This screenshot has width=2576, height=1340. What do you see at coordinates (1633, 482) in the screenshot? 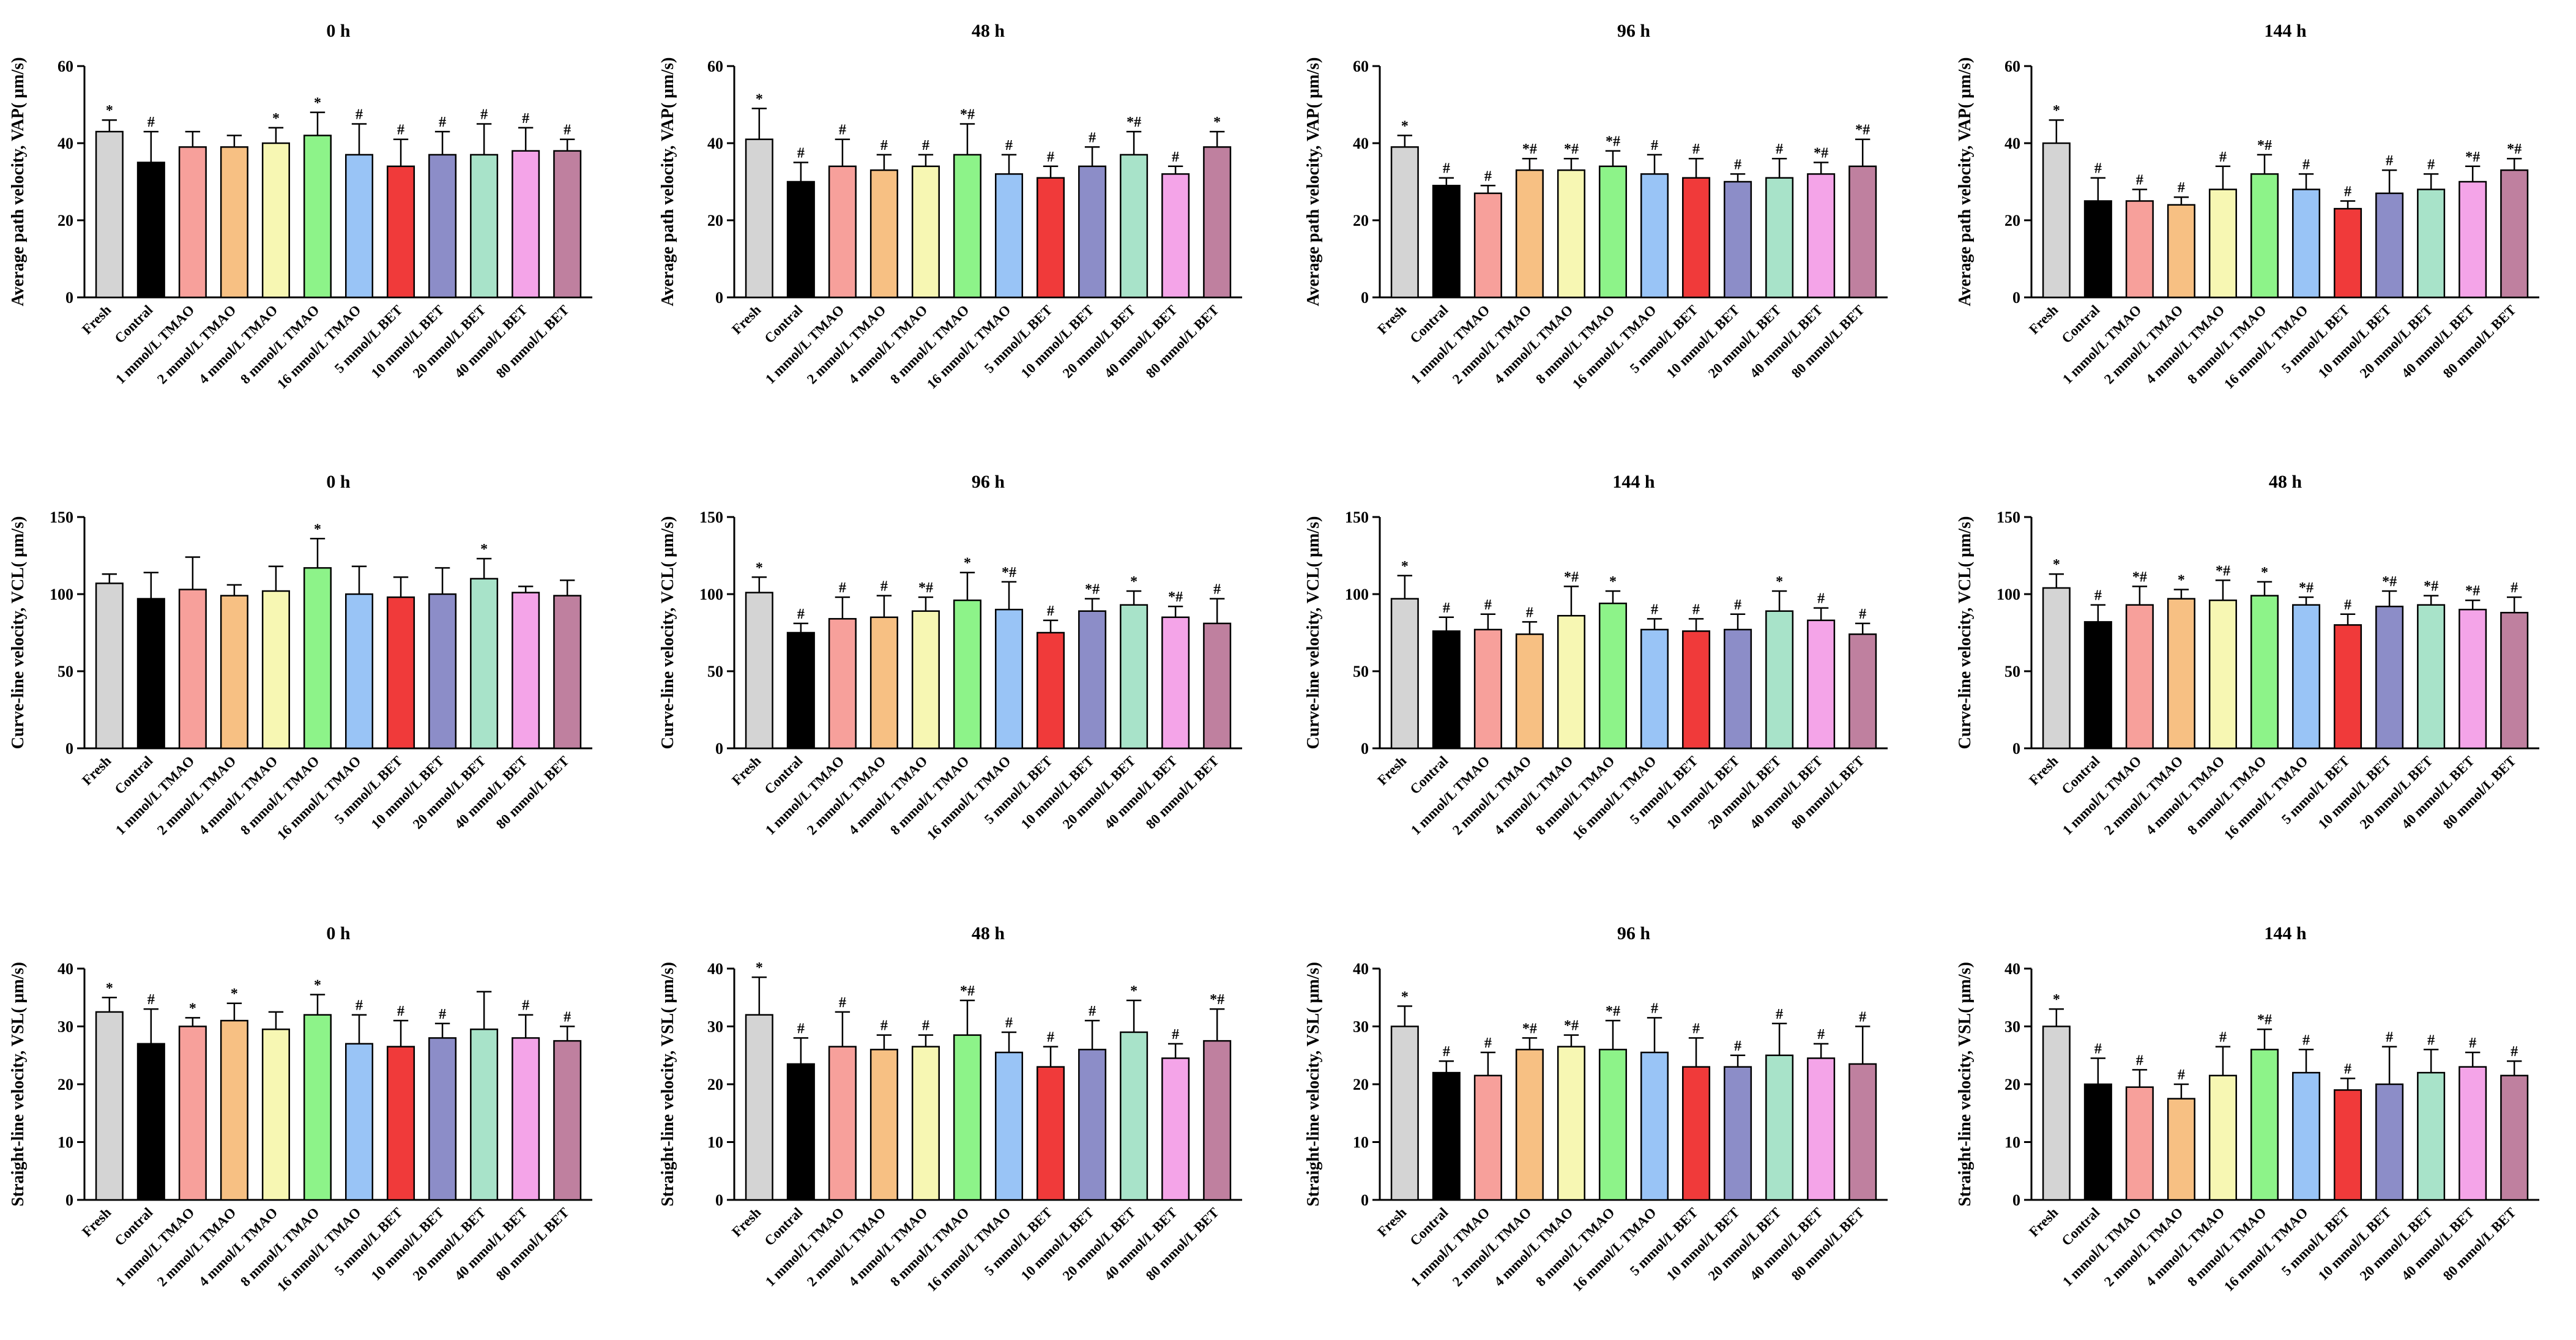
I see `panel-title: 144 h` at bounding box center [1633, 482].